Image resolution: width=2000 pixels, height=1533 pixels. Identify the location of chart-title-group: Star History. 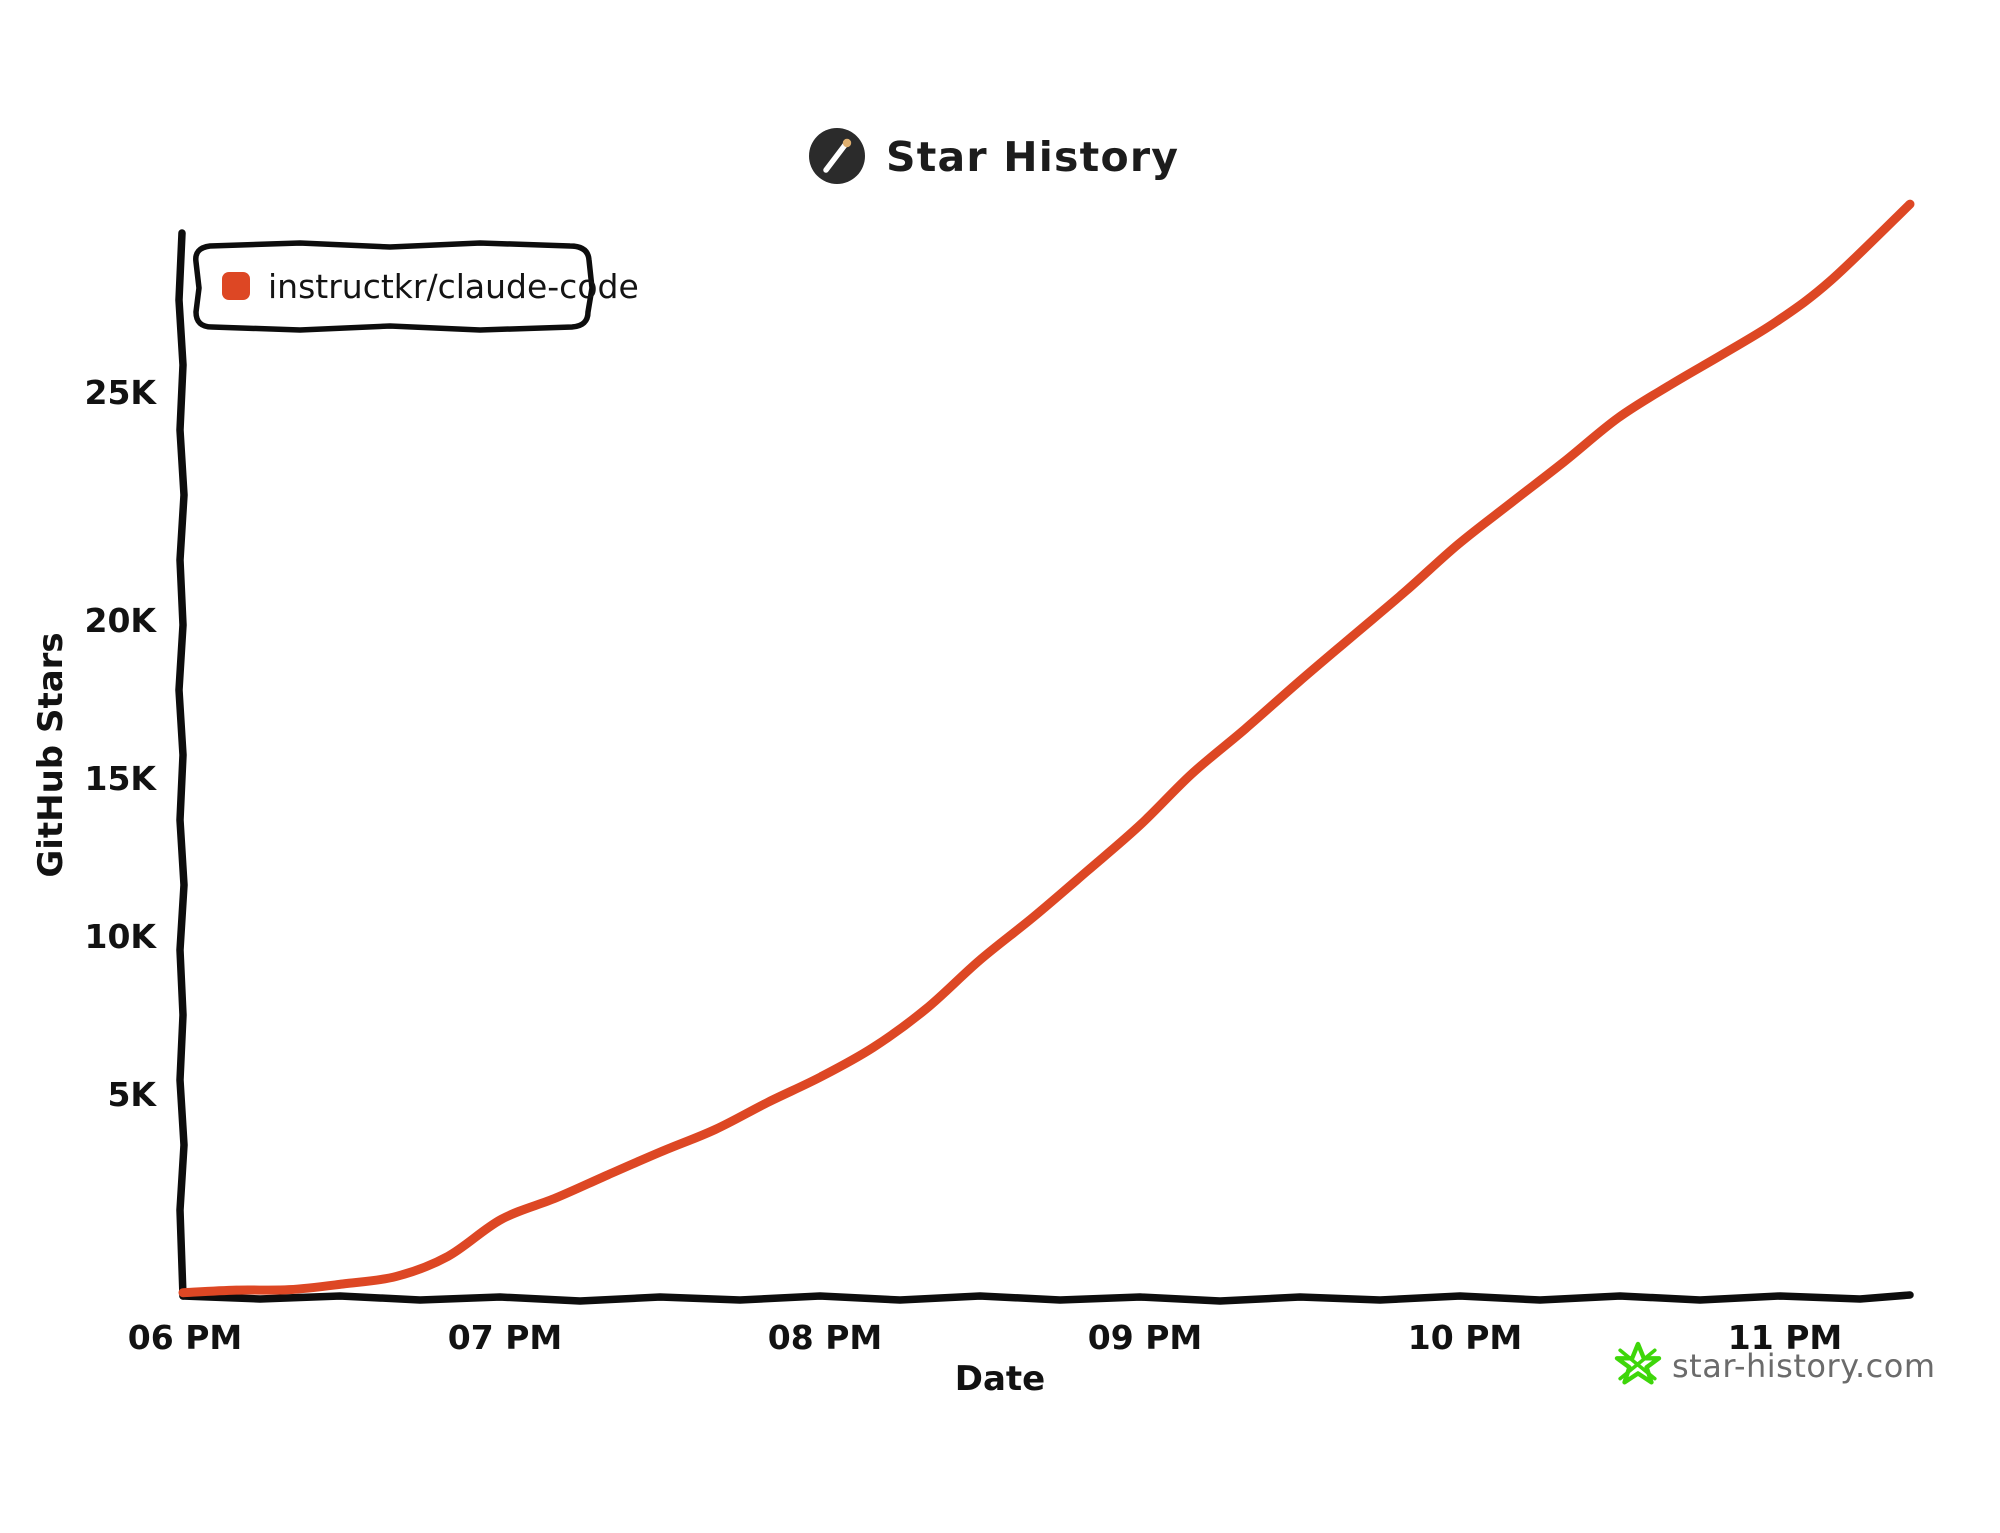
(994, 156).